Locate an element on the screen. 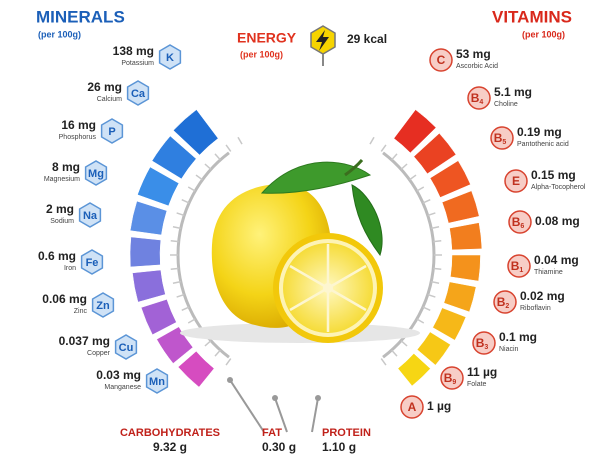 The width and height of the screenshot is (612, 464). mineral-symbol: Mn is located at coordinates (157, 382).